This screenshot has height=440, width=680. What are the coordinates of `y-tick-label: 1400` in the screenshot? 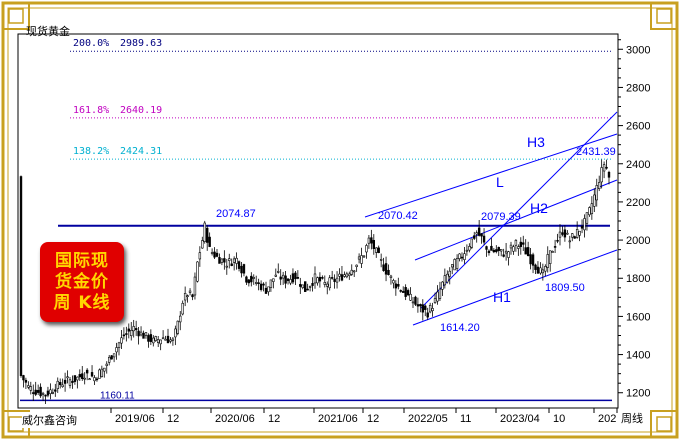 It's located at (638, 356).